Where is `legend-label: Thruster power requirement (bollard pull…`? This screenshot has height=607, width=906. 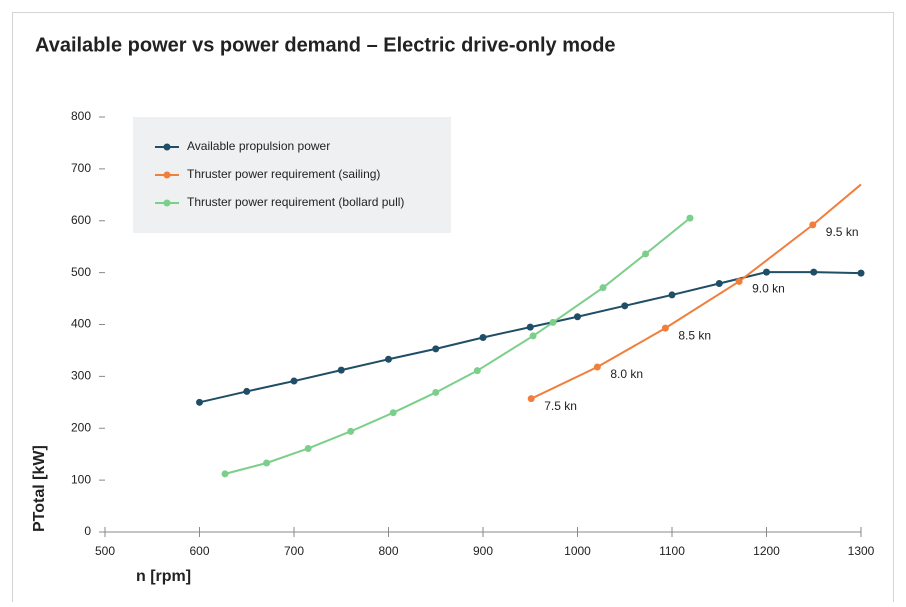 legend-label: Thruster power requirement (bollard pull… is located at coordinates (295, 202).